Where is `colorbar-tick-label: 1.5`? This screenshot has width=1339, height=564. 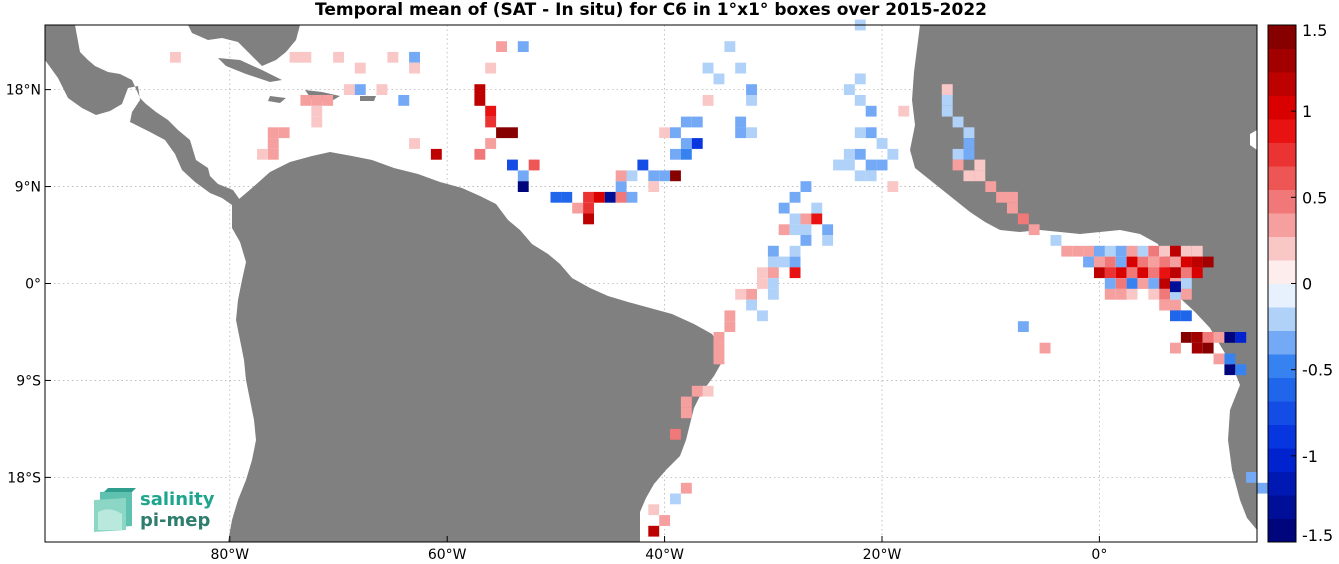 colorbar-tick-label: 1.5 is located at coordinates (1314, 30).